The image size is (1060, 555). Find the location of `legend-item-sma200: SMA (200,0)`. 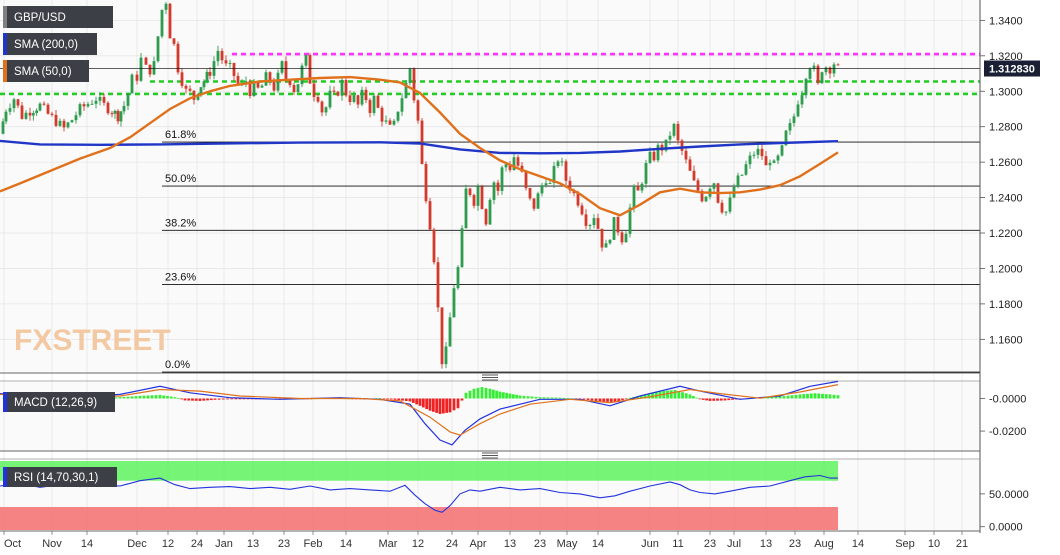

legend-item-sma200: SMA (200,0) is located at coordinates (50, 44).